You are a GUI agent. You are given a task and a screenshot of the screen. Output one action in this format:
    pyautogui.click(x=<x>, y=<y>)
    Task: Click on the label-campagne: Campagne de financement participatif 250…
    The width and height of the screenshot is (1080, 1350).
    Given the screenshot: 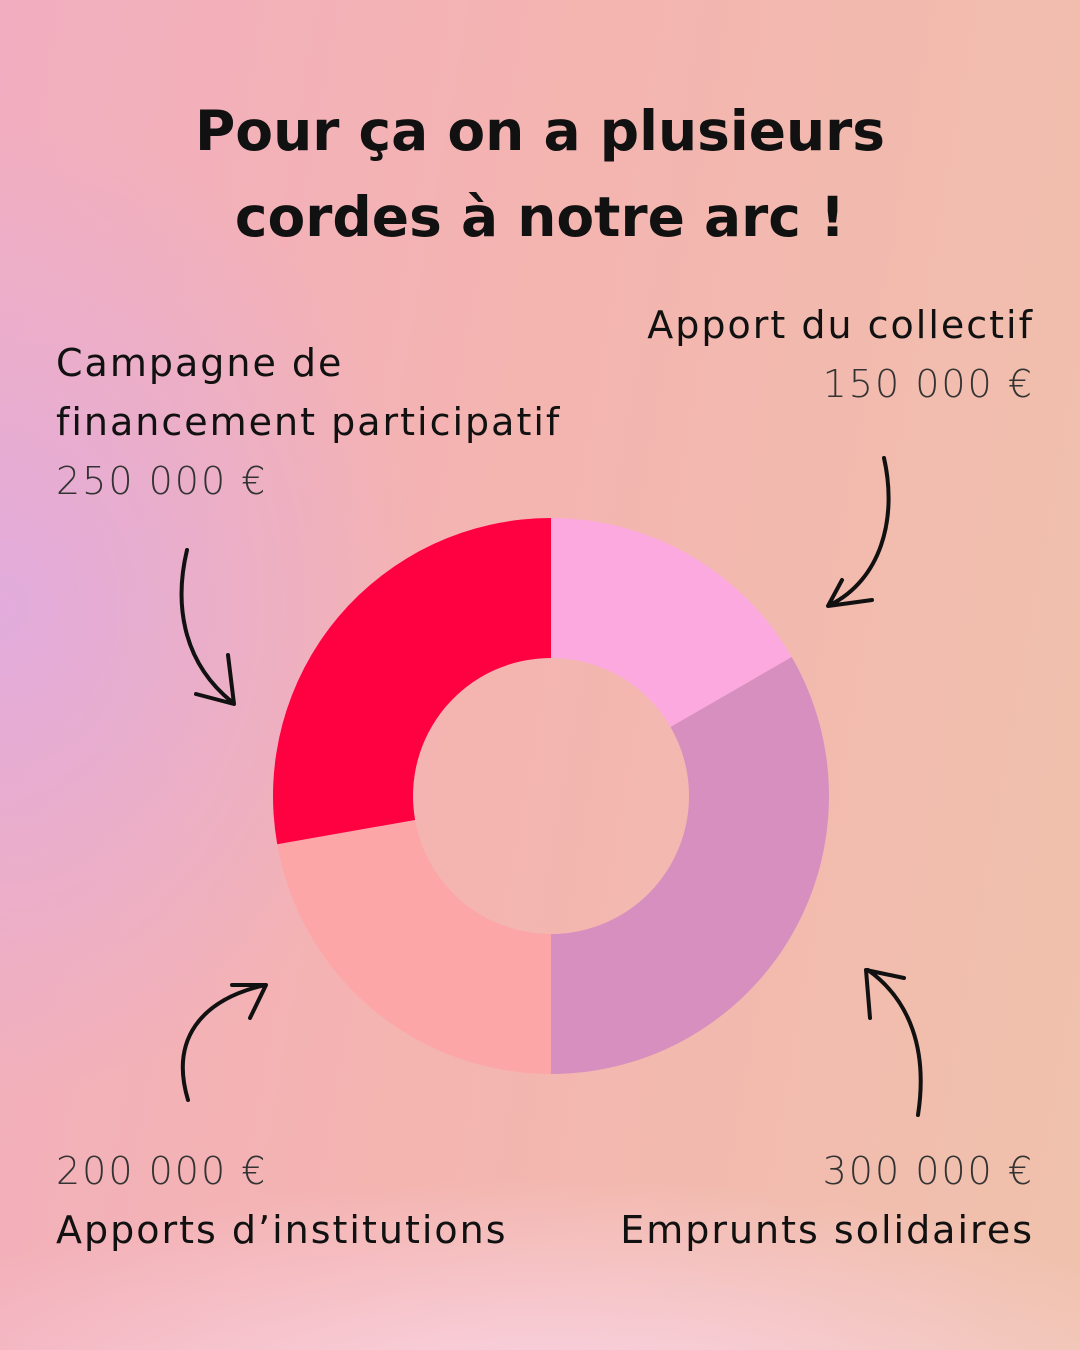 What is the action you would take?
    pyautogui.click(x=309, y=422)
    